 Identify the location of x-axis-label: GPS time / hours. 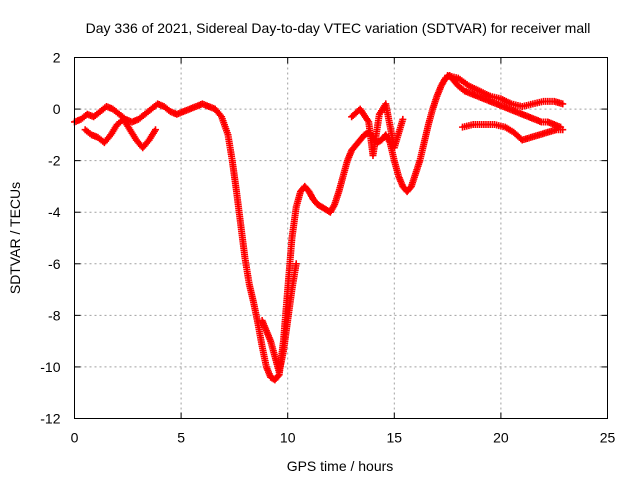
(340, 466).